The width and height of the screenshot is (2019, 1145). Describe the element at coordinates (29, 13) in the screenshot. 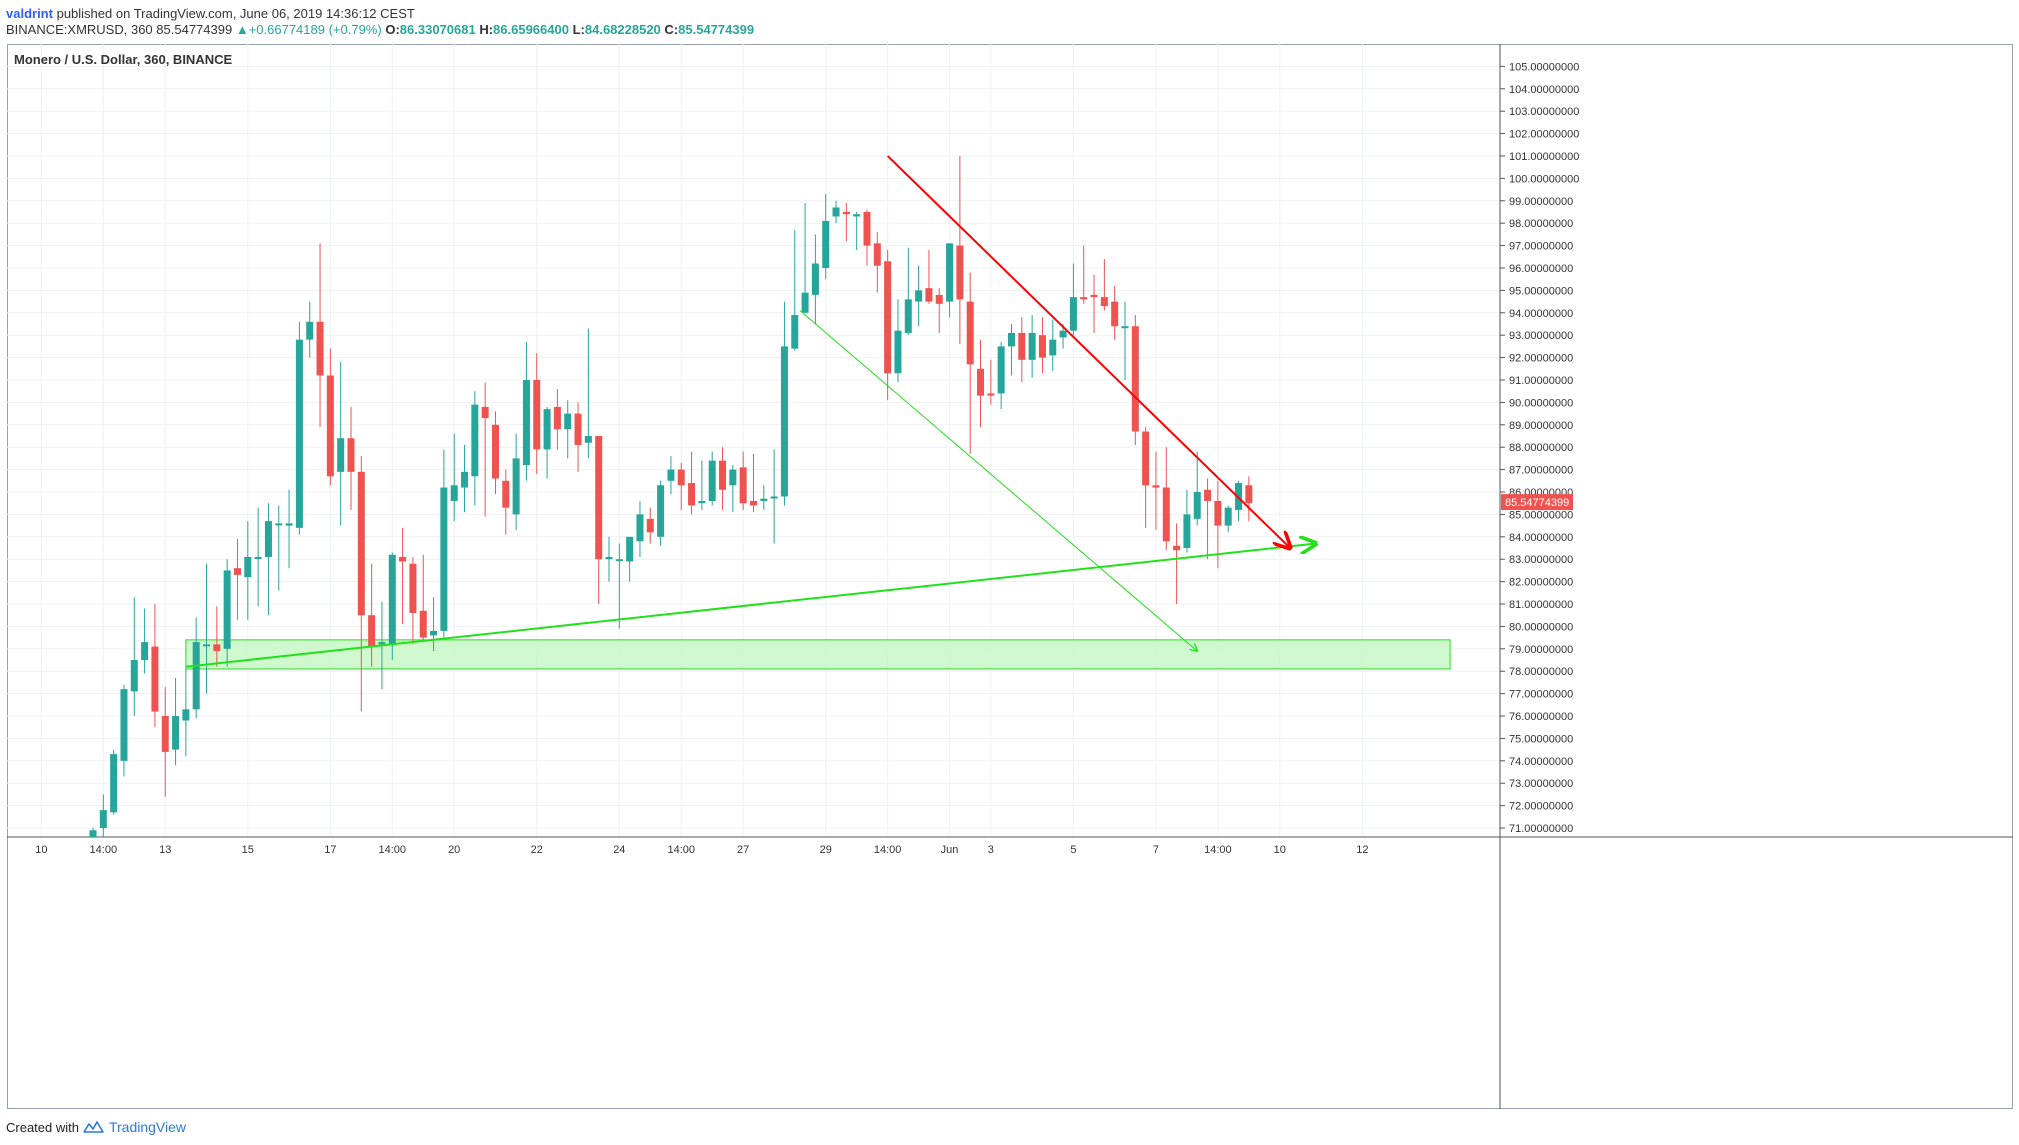

I see `author-link: valdrint` at that location.